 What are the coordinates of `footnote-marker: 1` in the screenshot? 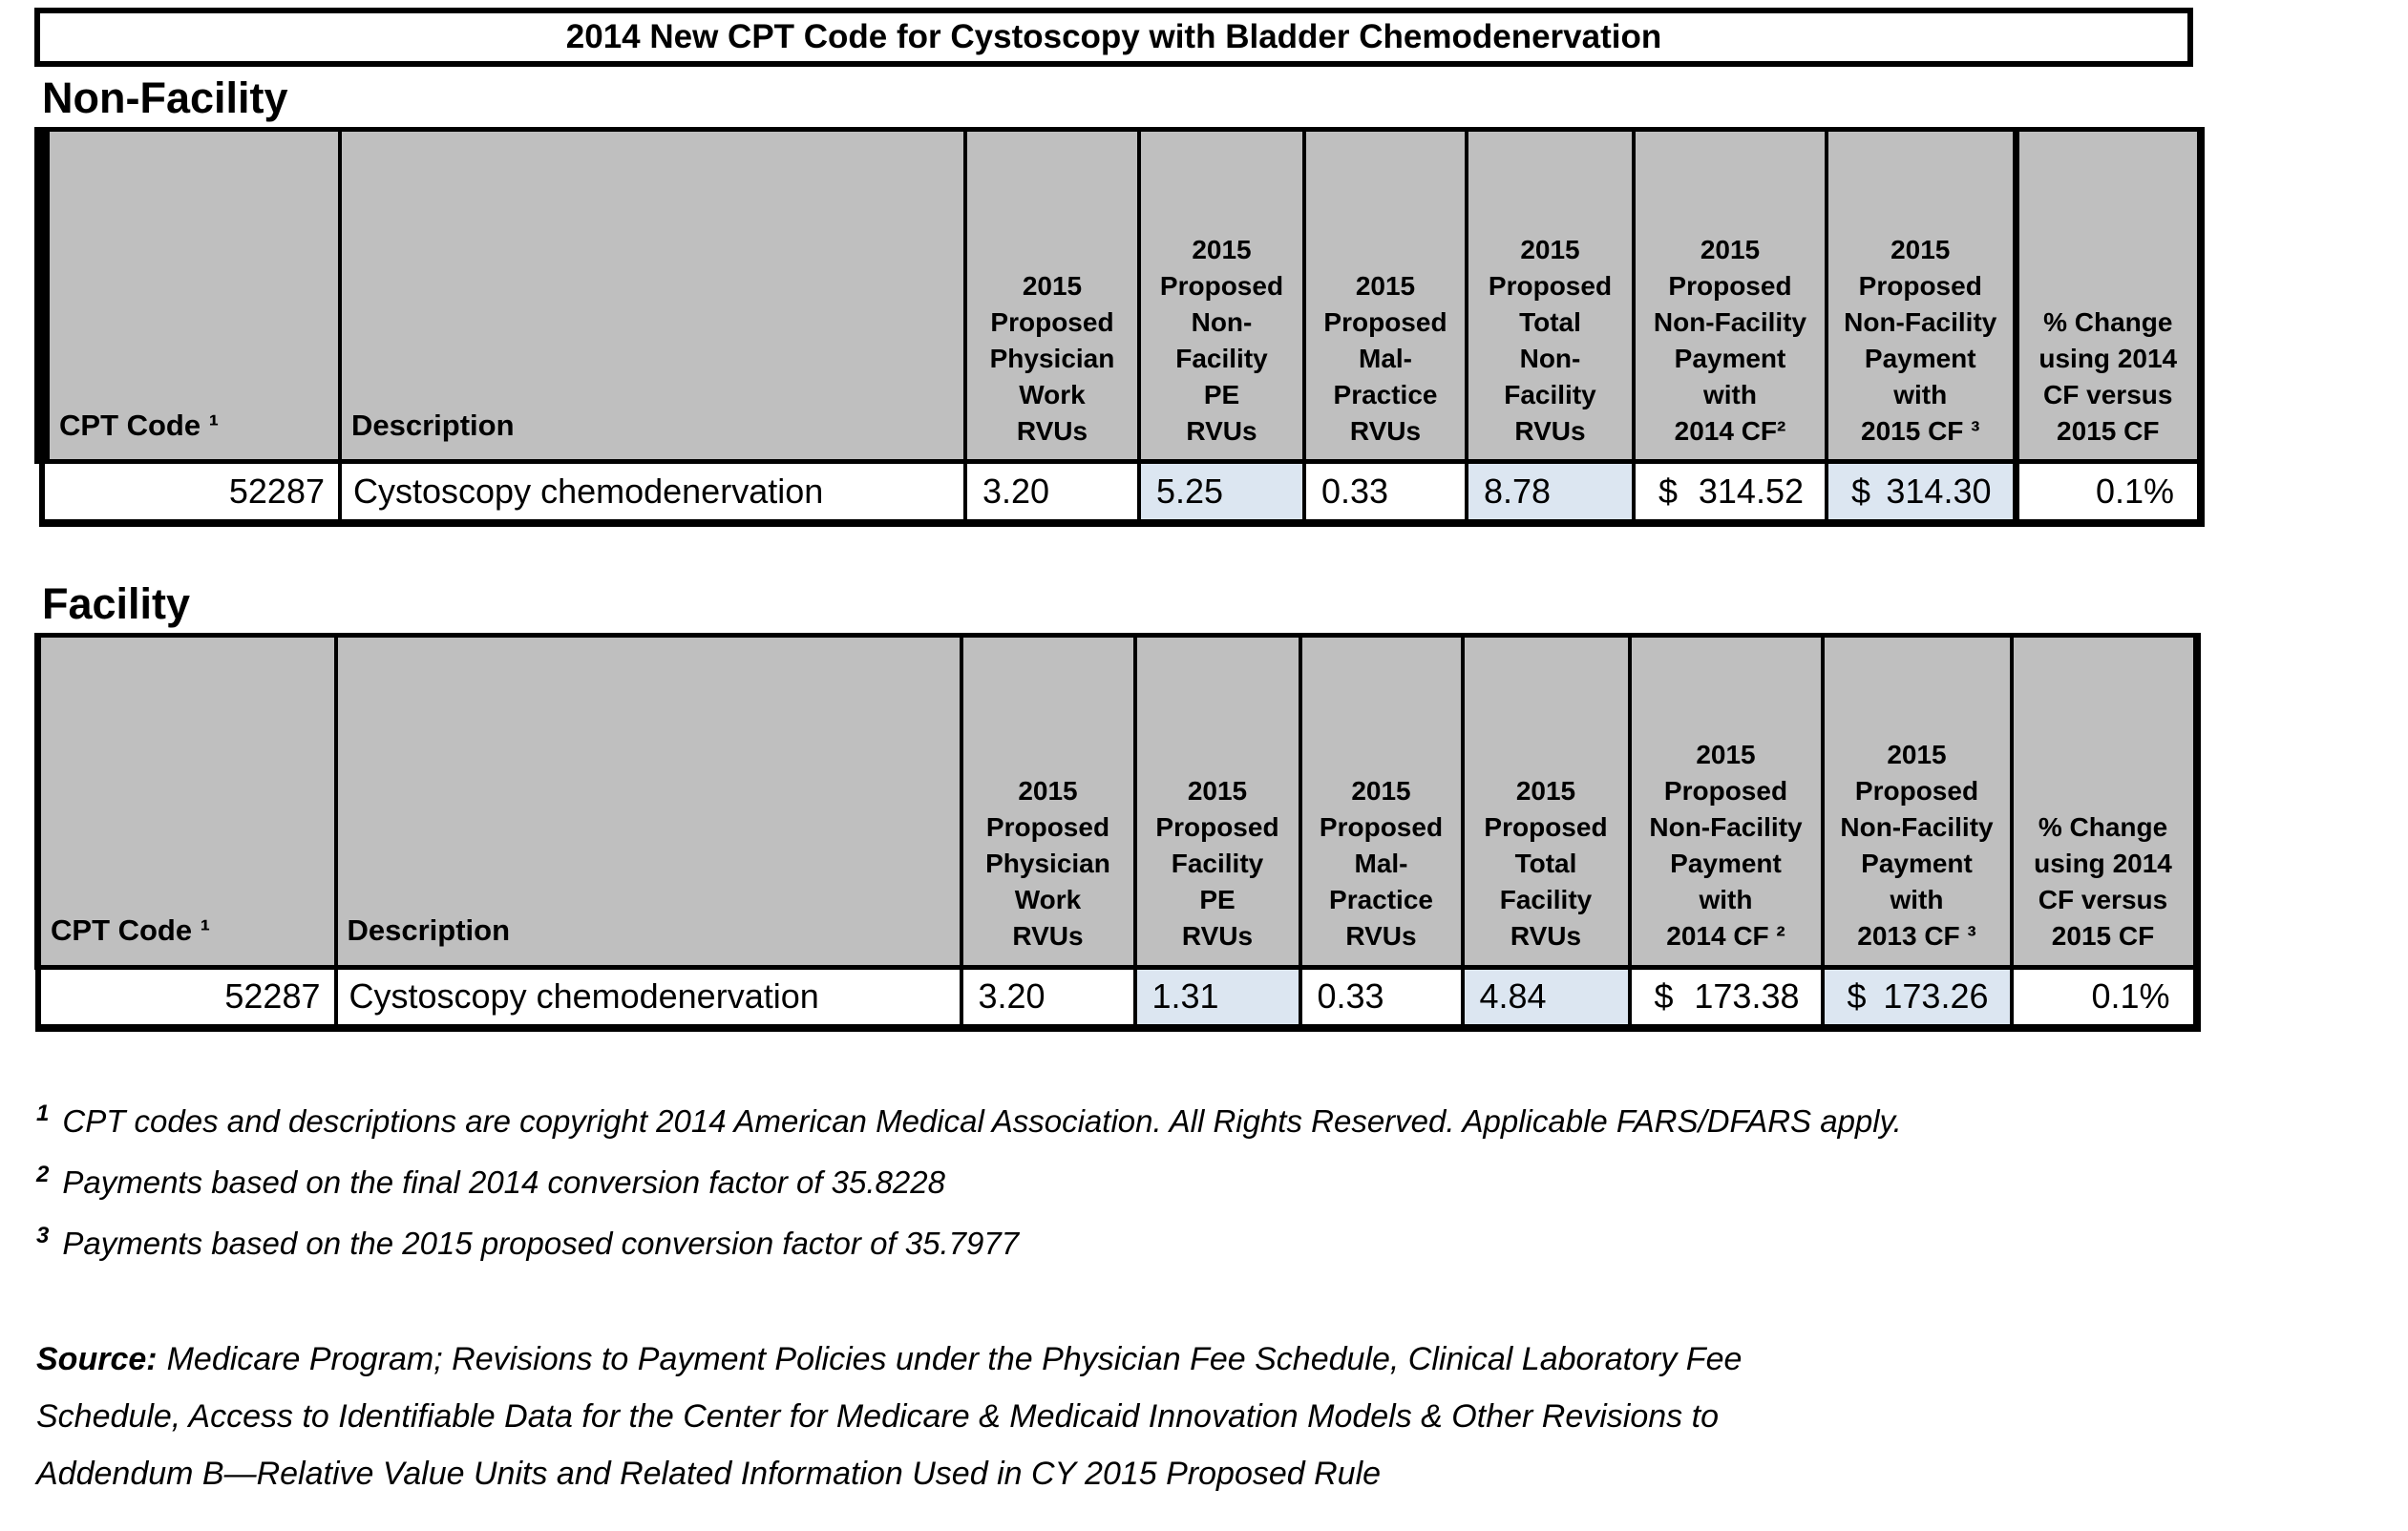 It's located at (43, 1113).